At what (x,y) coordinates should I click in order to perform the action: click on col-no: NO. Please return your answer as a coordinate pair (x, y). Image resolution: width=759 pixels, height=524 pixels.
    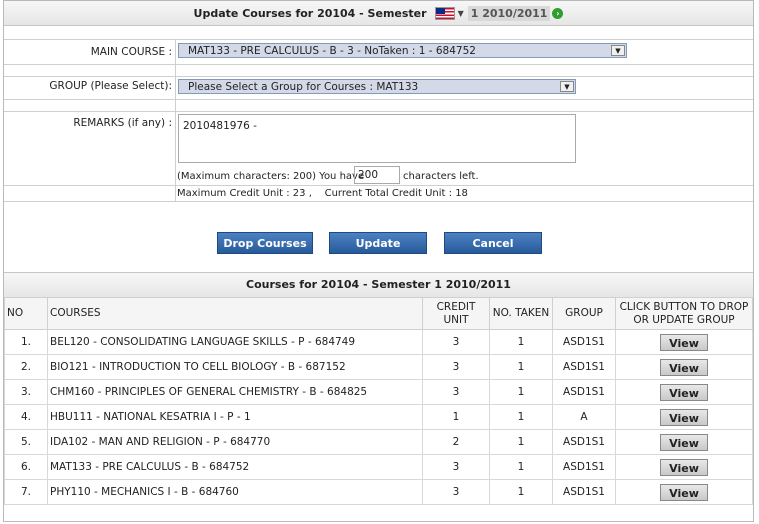
    Looking at the image, I should click on (26, 313).